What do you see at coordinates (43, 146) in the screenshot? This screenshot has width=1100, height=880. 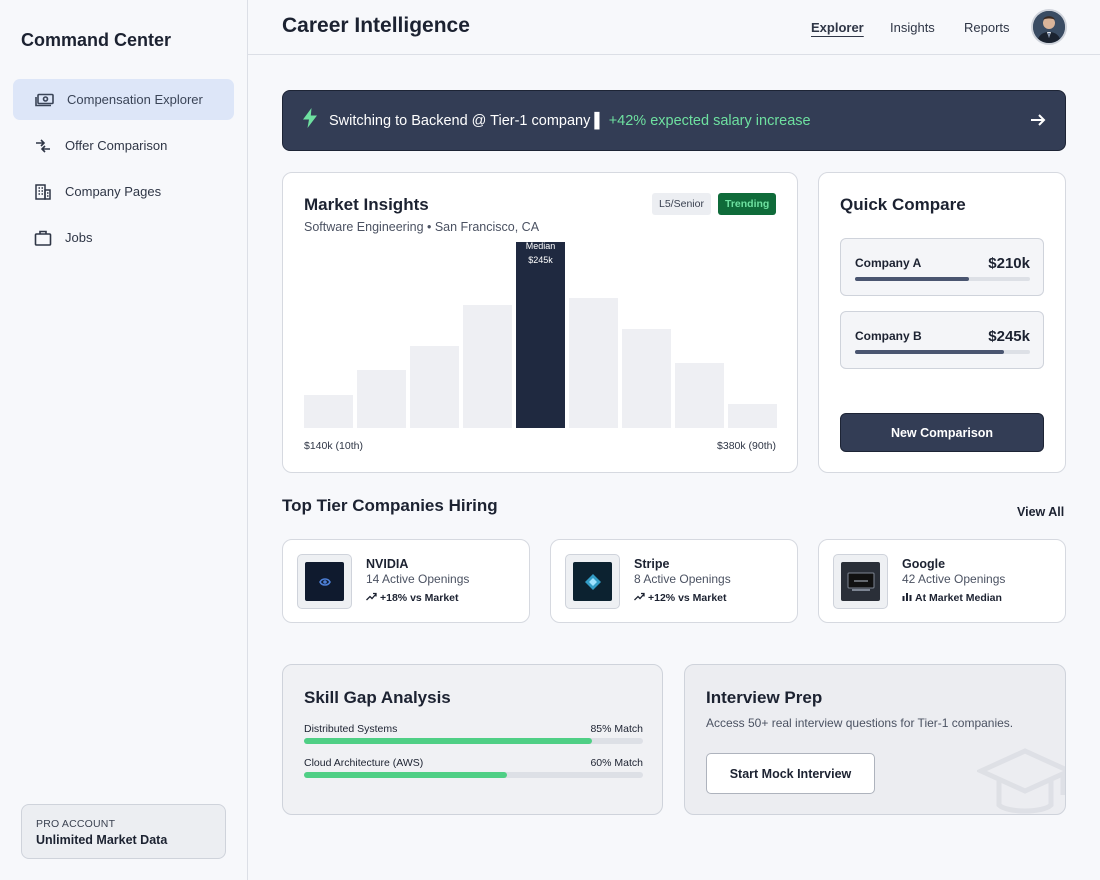 I see `compare-arrows-icon` at bounding box center [43, 146].